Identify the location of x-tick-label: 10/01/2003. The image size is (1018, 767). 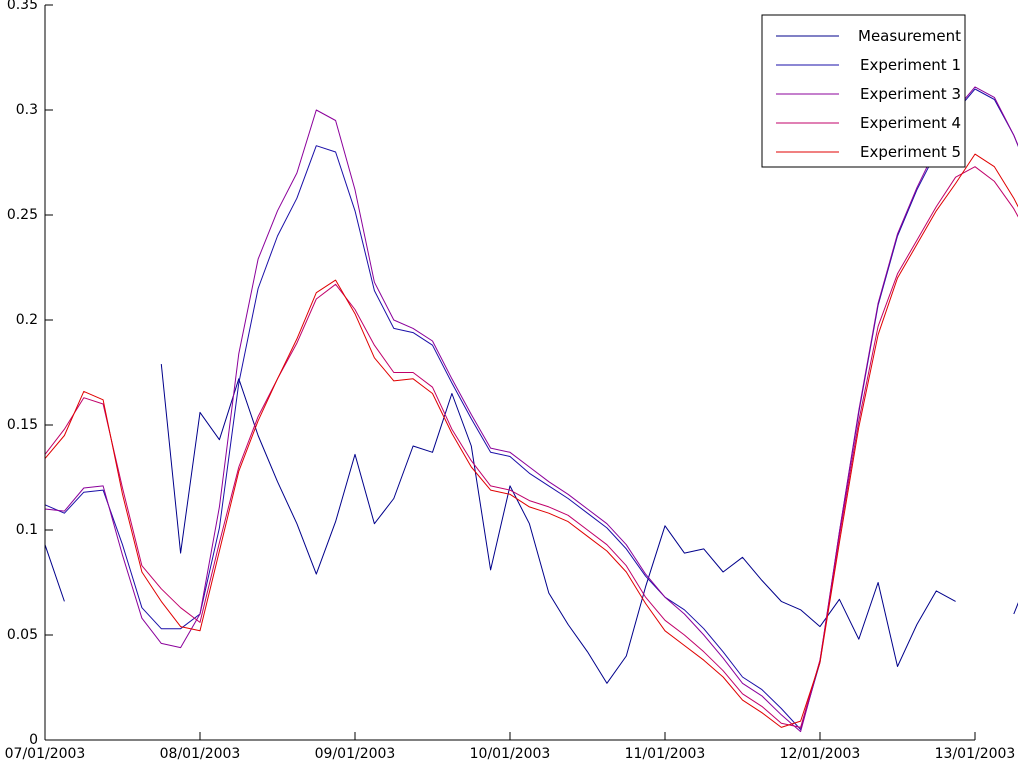
(510, 754).